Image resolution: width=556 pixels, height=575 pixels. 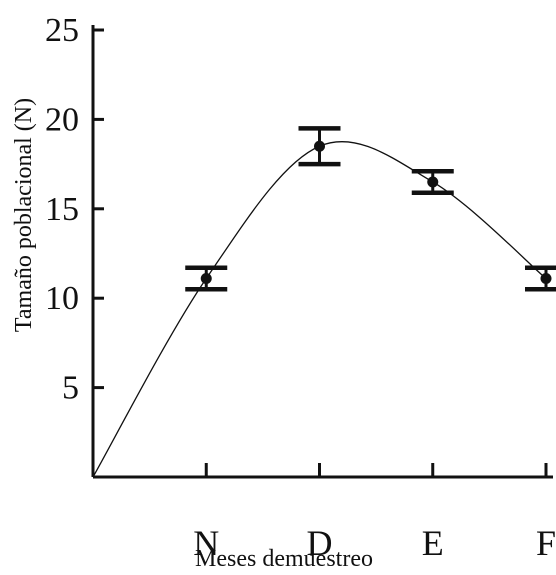 I want to click on y-tick-label: 15, so click(x=62, y=209).